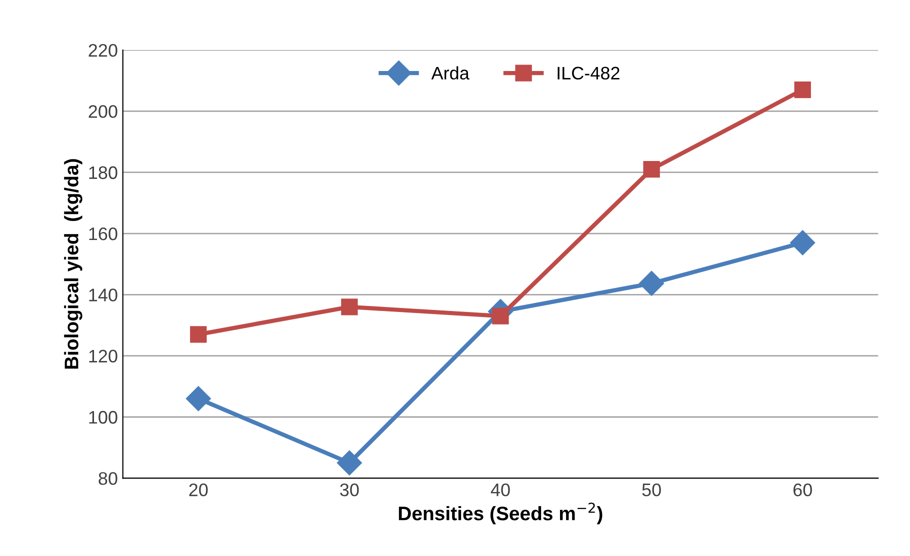 This screenshot has width=910, height=556. I want to click on x-tick-label: 50, so click(651, 490).